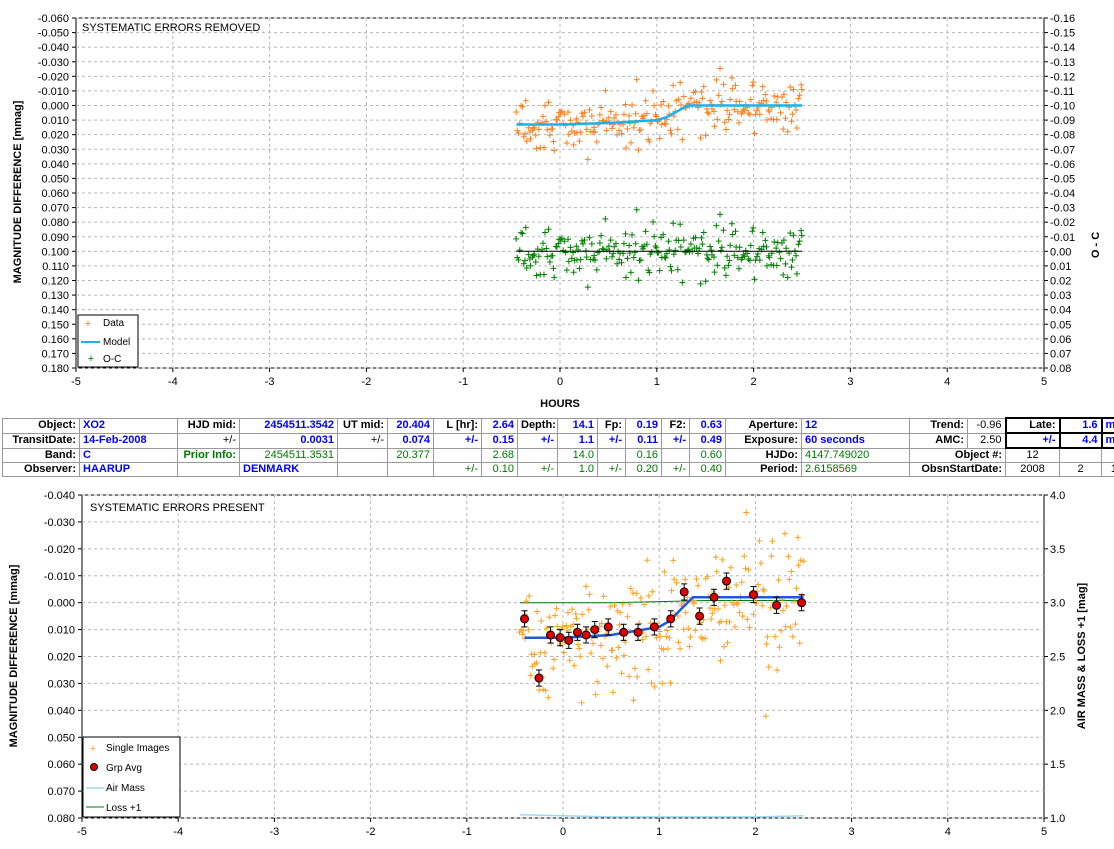  I want to click on y2-tick-label: -0.04, so click(1062, 194).